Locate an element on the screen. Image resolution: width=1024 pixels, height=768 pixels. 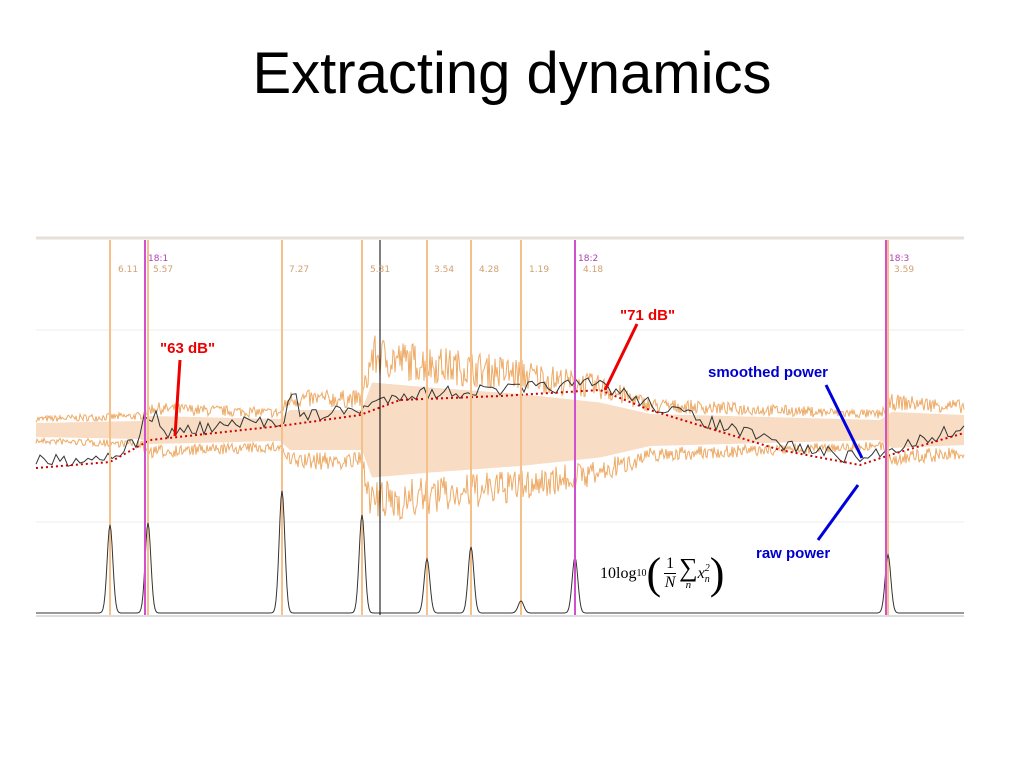
onset-curve is located at coordinates (500, 552).